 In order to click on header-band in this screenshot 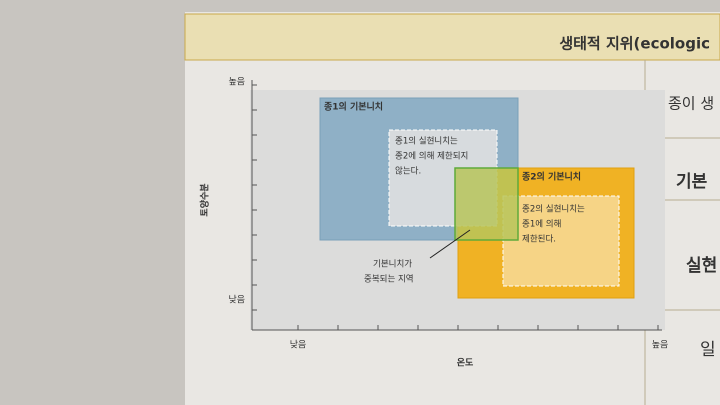, I will do `click(452, 37)`.